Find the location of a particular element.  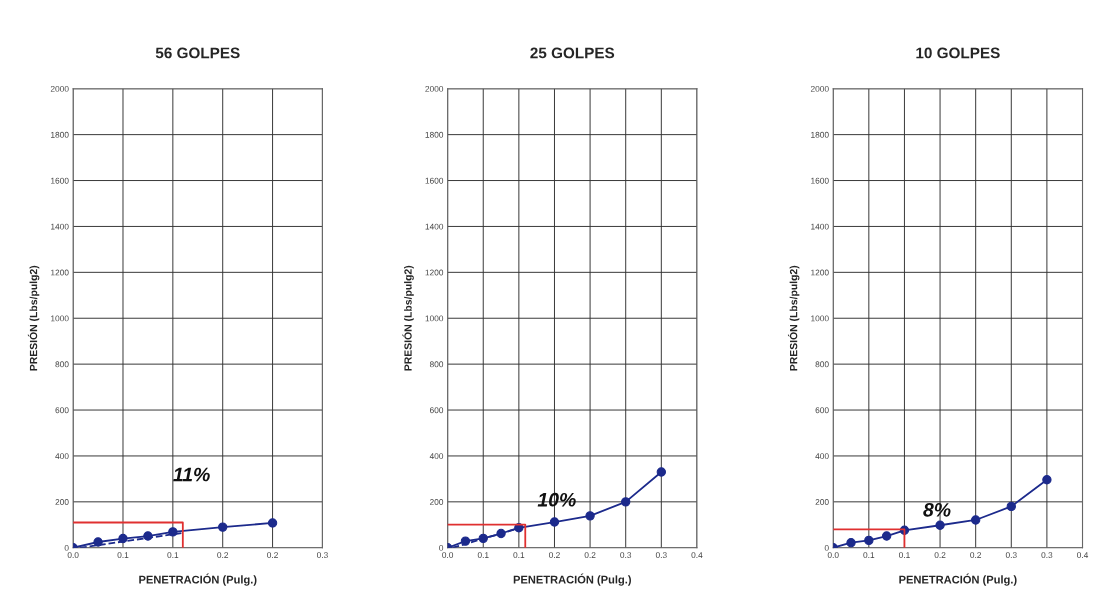

annotation: 8% is located at coordinates (937, 509).